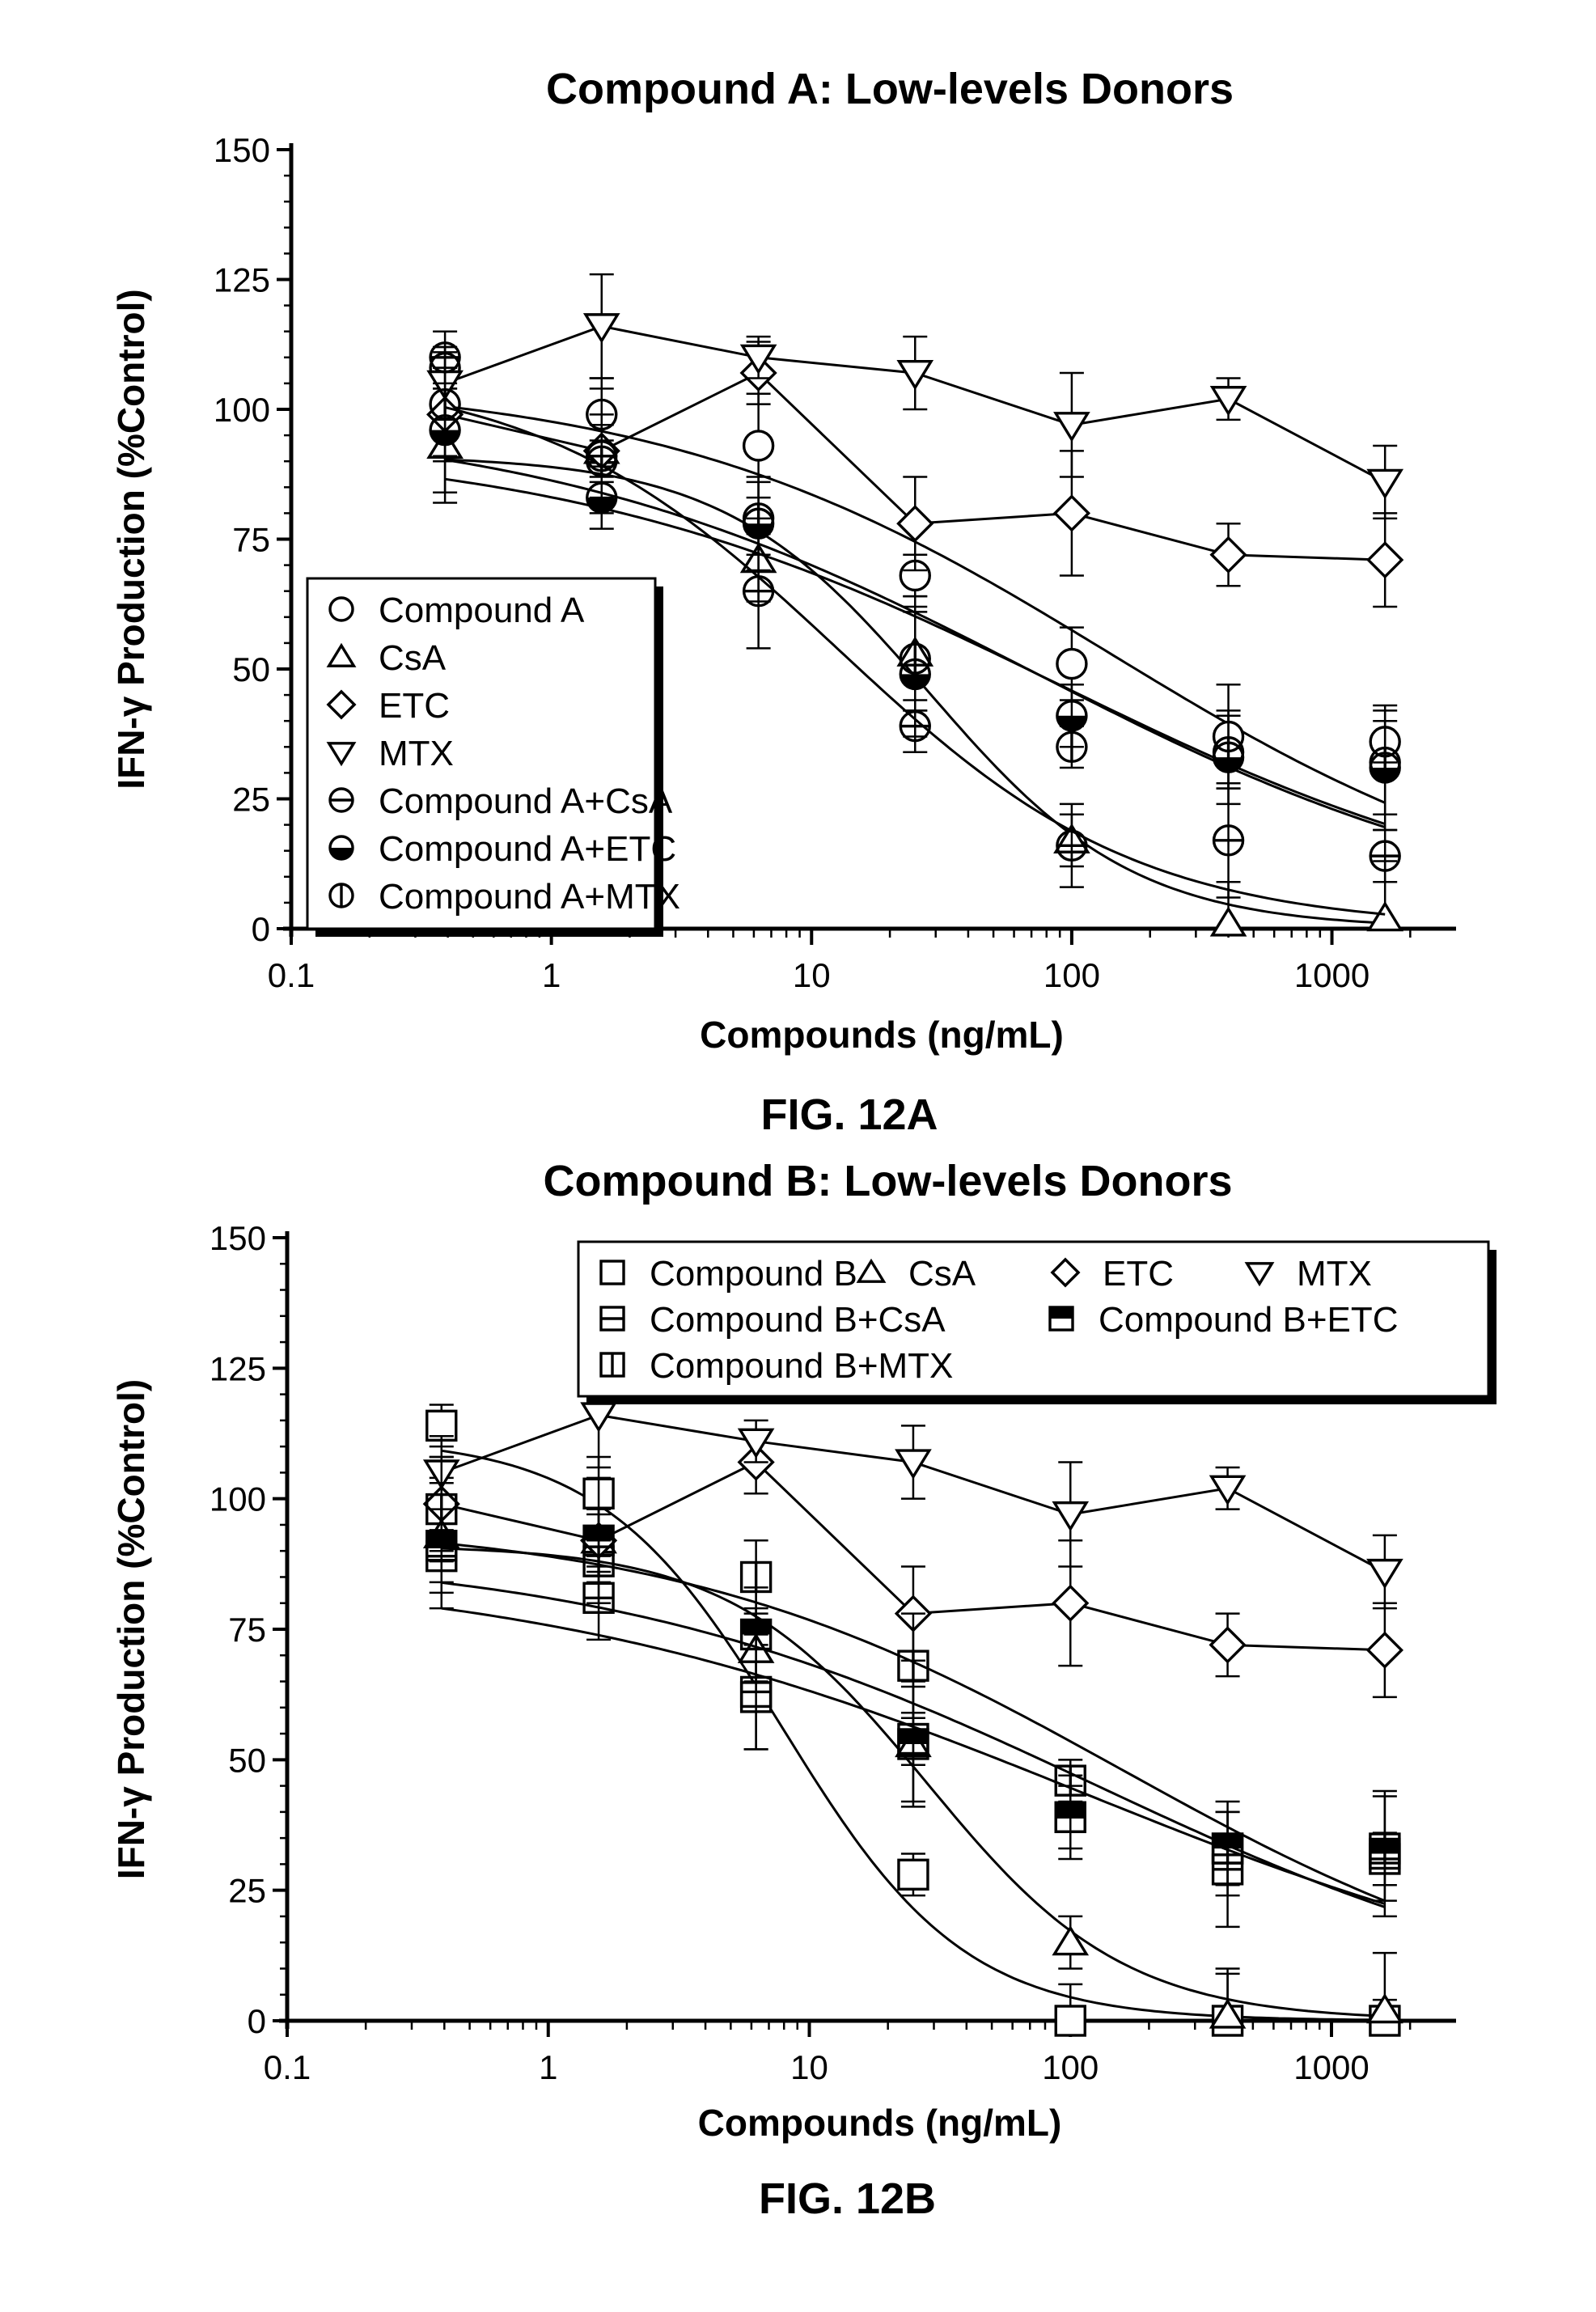  I want to click on legend-item: Compound A+ETC, so click(503, 849).